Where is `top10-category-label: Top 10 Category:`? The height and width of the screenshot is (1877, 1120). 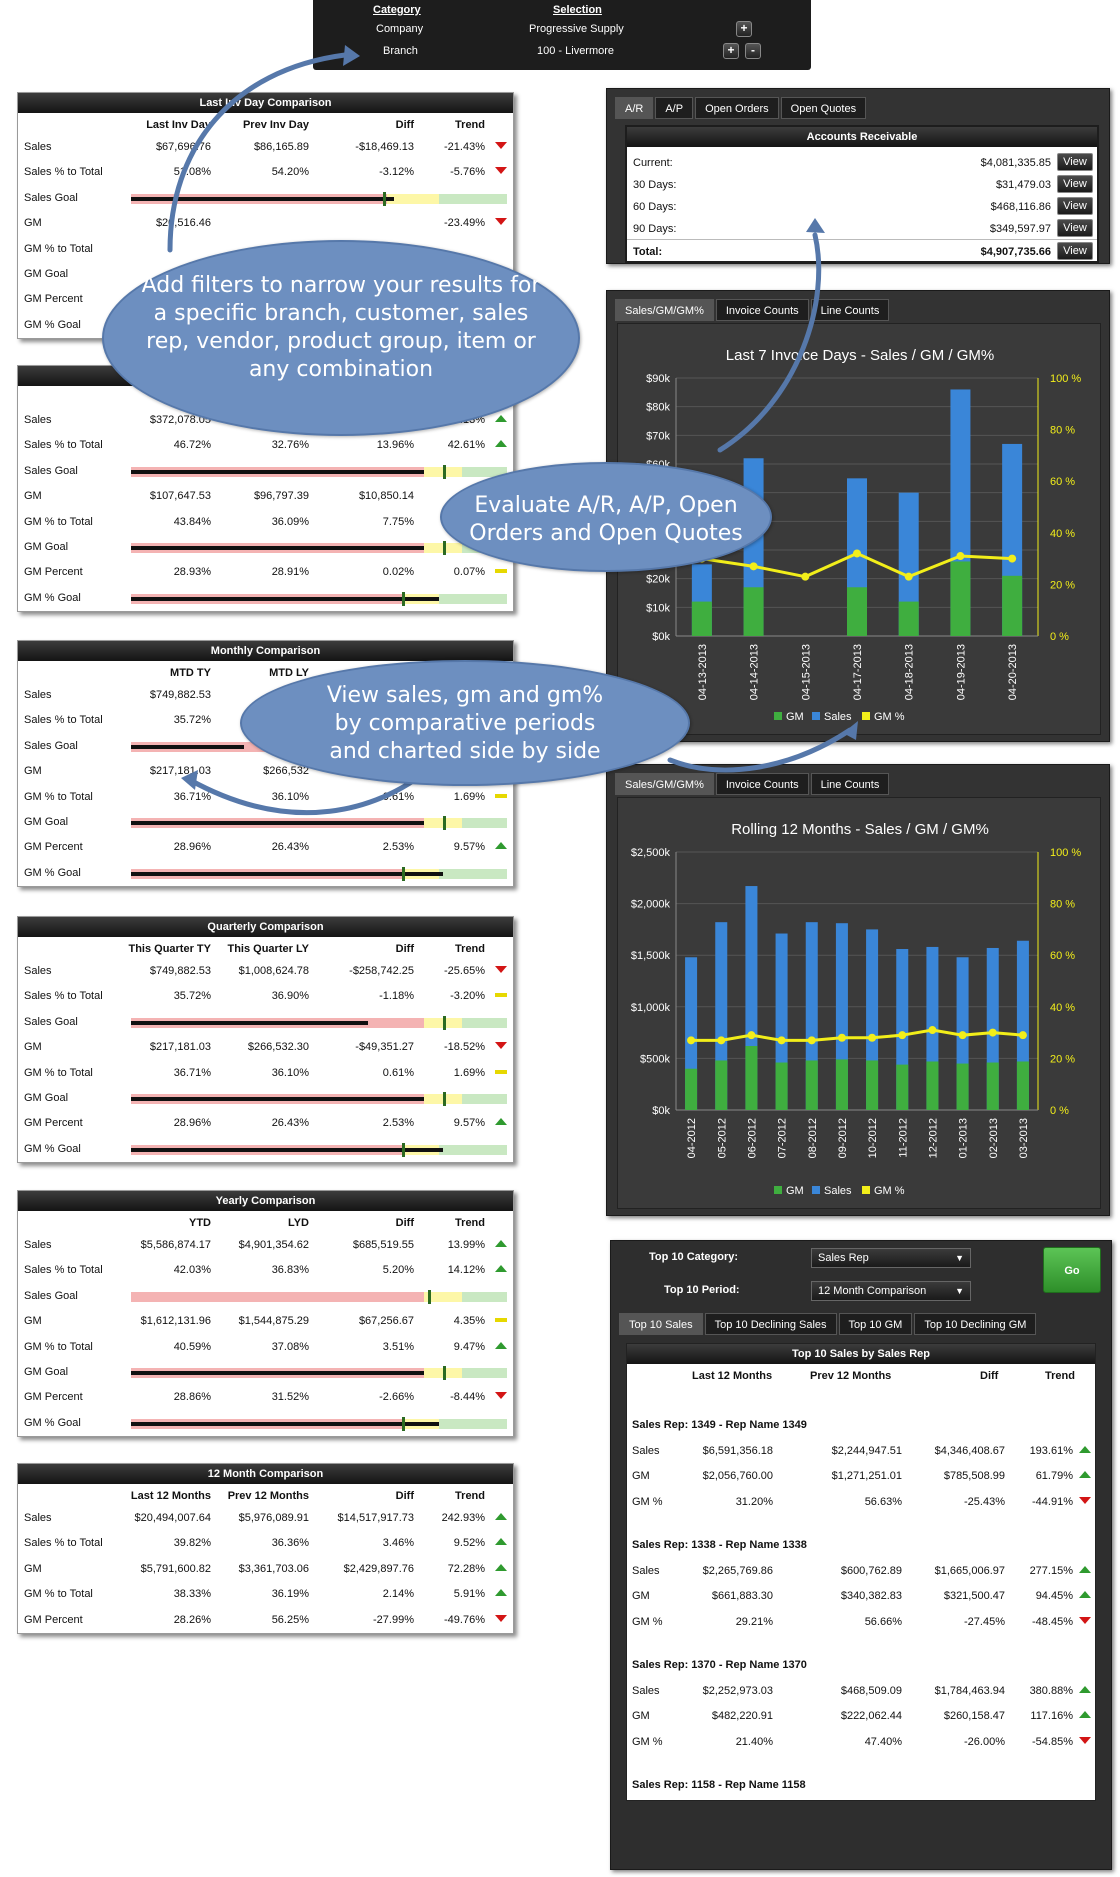
top10-category-label: Top 10 Category: is located at coordinates (694, 1257).